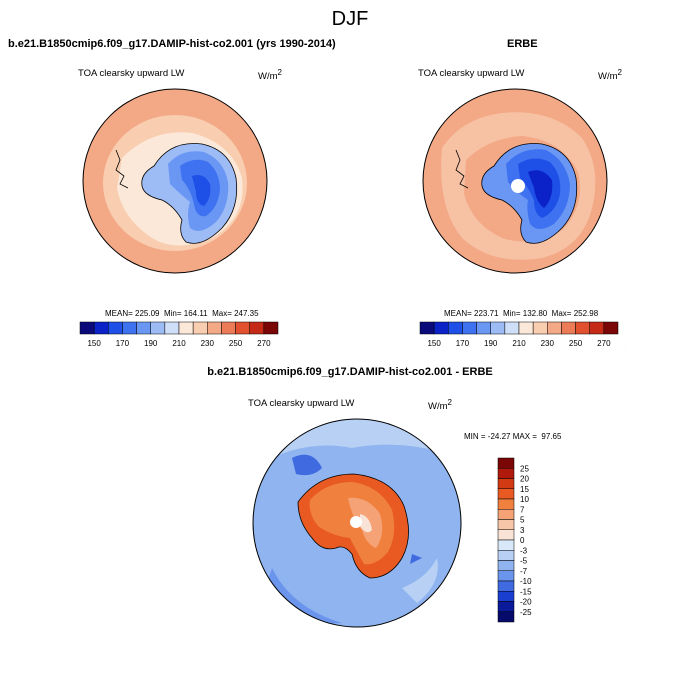  Describe the element at coordinates (524, 561) in the screenshot. I see `colorbar-tick-label: -5` at that location.